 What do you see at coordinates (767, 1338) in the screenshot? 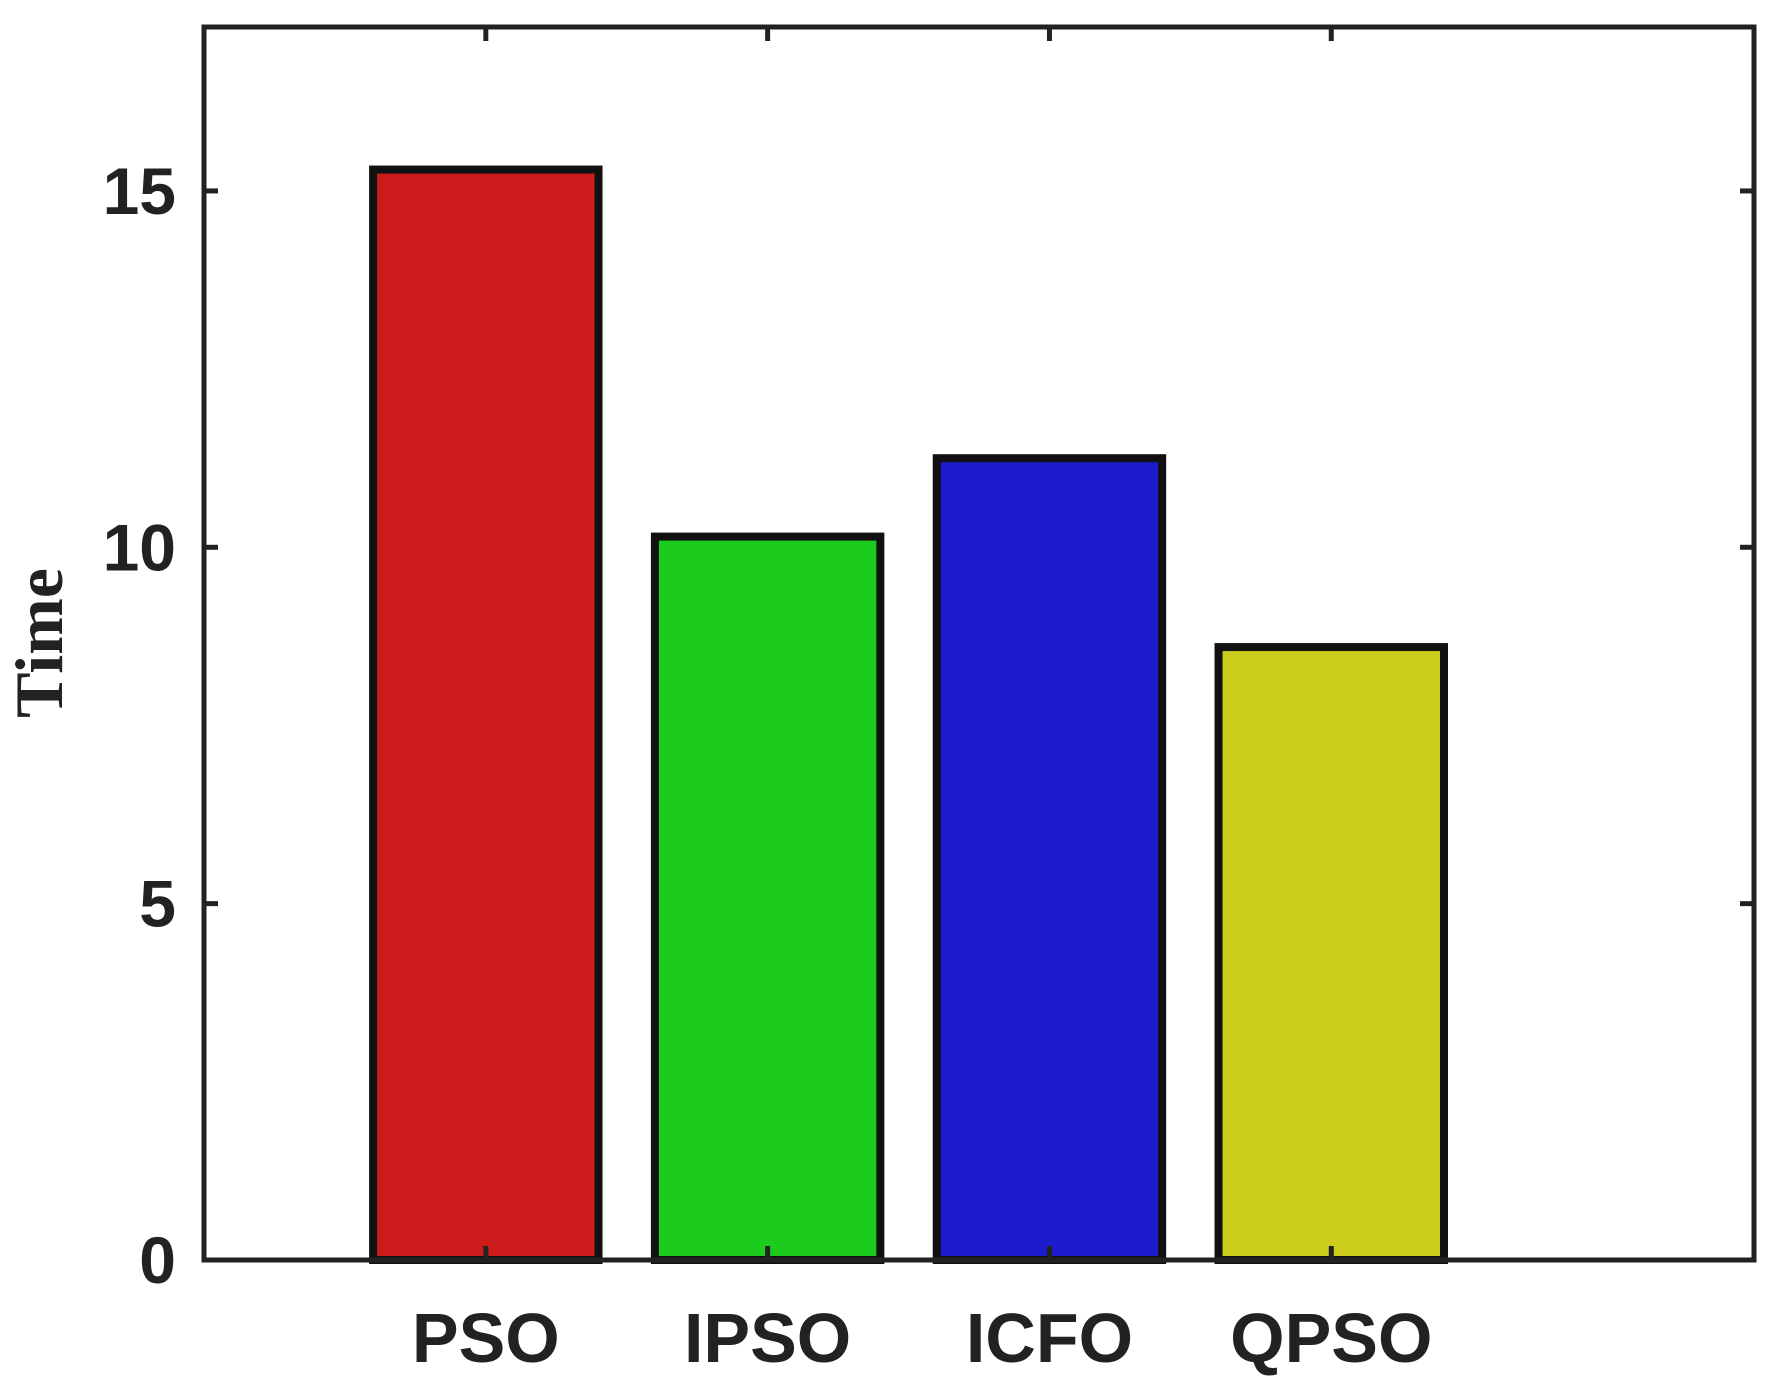
I see `x-tick-label: IPSO` at bounding box center [767, 1338].